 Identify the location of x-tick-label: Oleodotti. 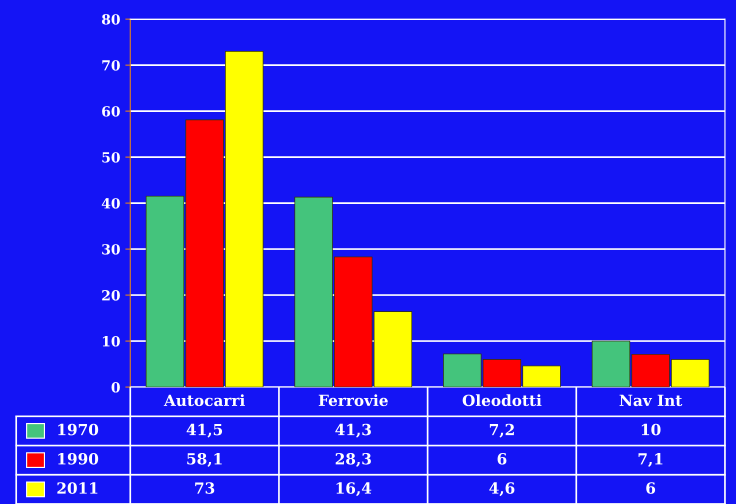
(502, 400).